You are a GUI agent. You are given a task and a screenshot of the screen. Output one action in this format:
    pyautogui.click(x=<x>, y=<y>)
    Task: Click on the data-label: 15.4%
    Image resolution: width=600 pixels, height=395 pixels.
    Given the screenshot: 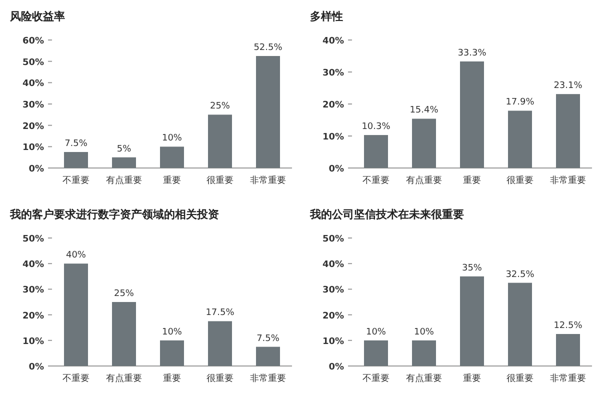 What is the action you would take?
    pyautogui.click(x=424, y=111)
    